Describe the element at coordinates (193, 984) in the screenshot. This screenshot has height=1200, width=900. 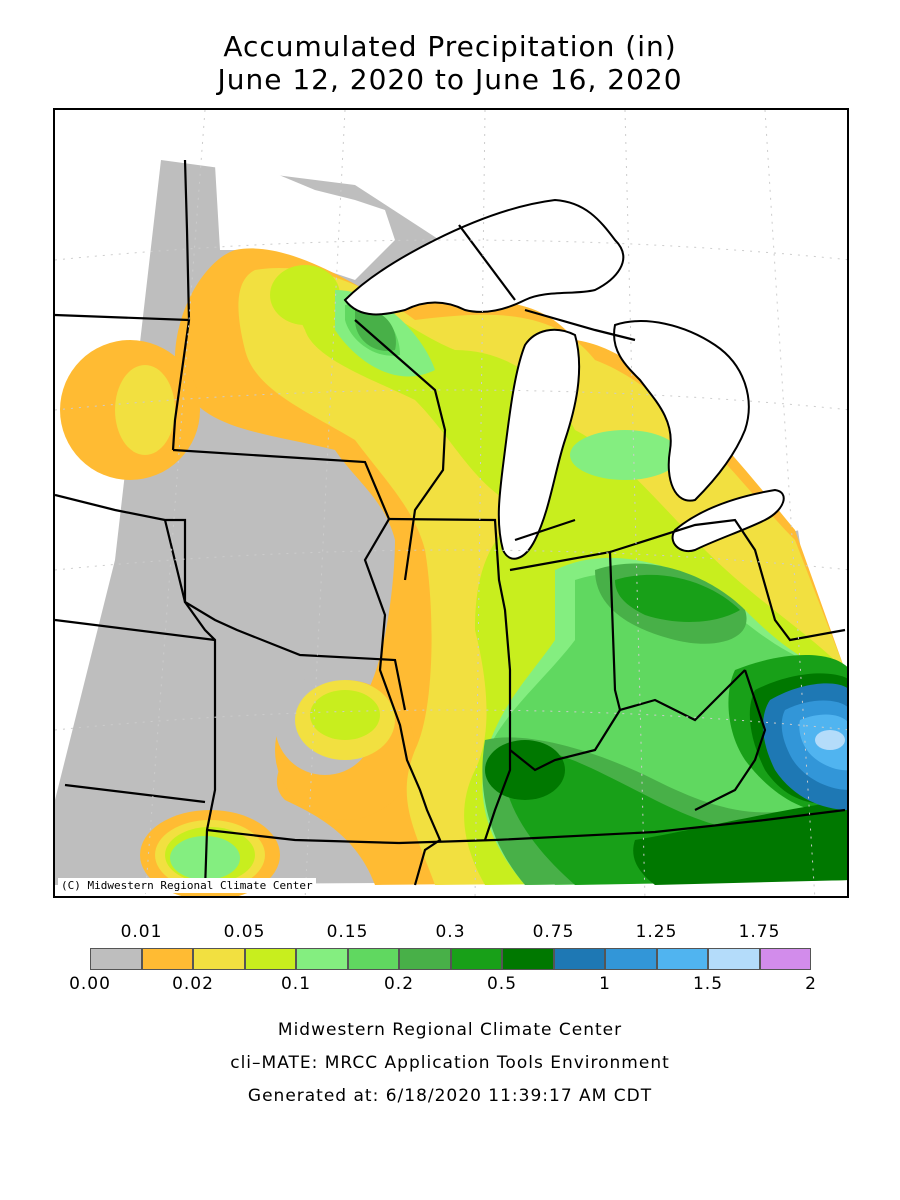
I see `legend-bottom-label: 0.02` at that location.